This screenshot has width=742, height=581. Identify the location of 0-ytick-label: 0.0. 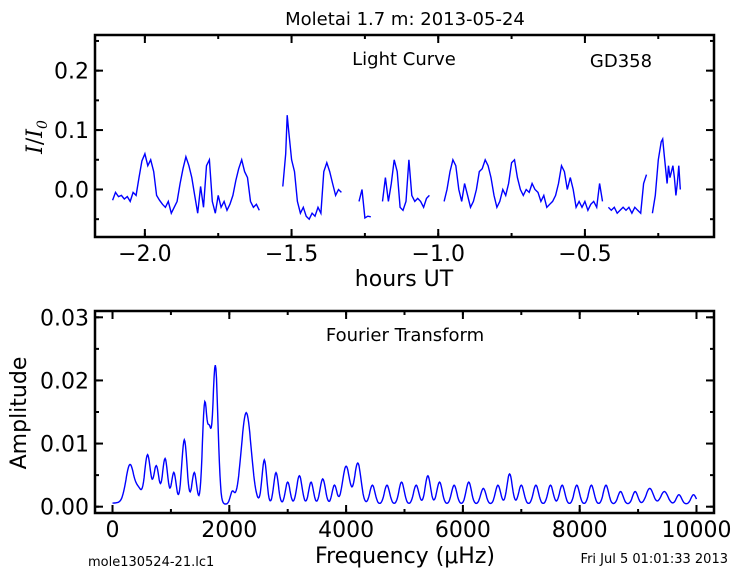
(71, 190).